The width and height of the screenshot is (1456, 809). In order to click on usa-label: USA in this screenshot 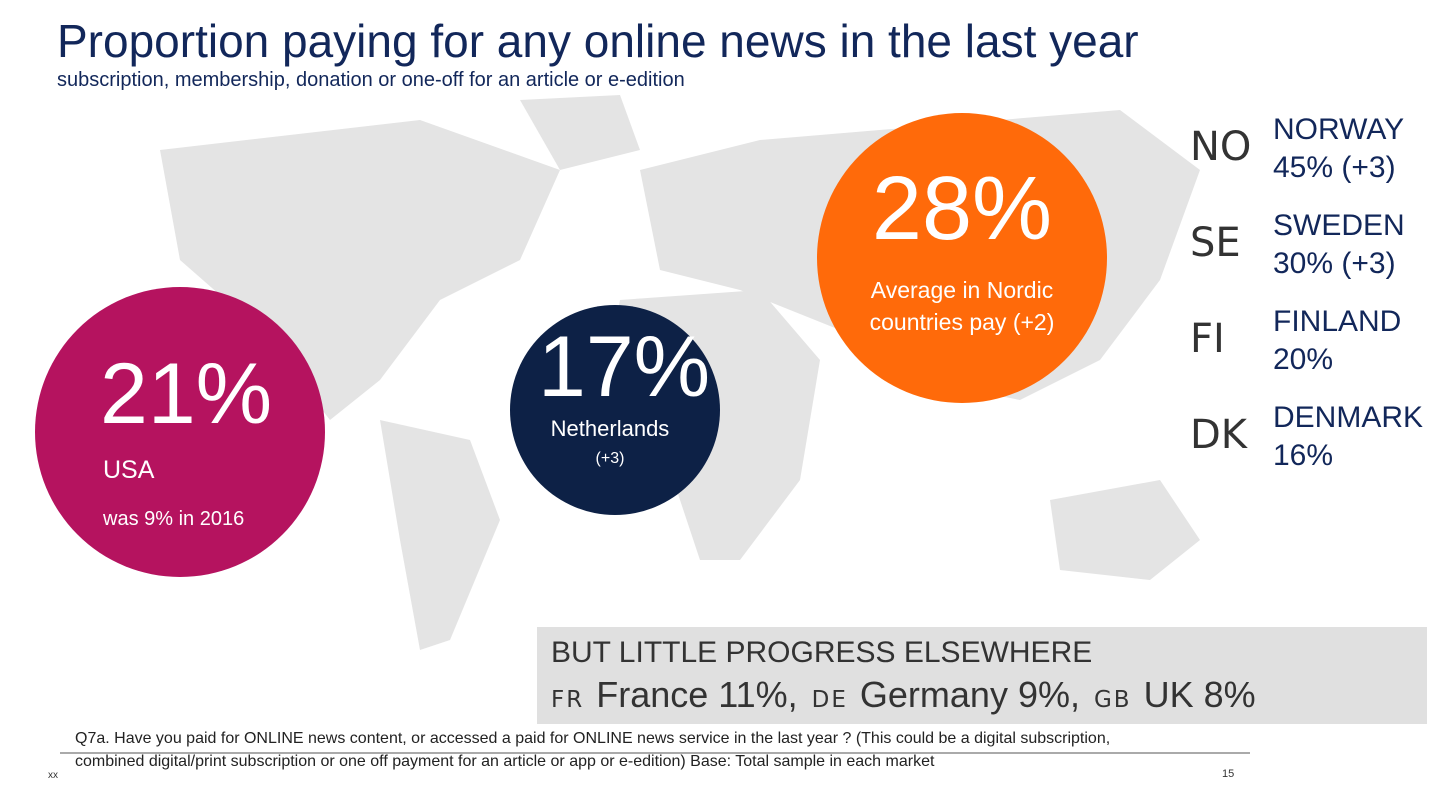, I will do `click(129, 470)`.